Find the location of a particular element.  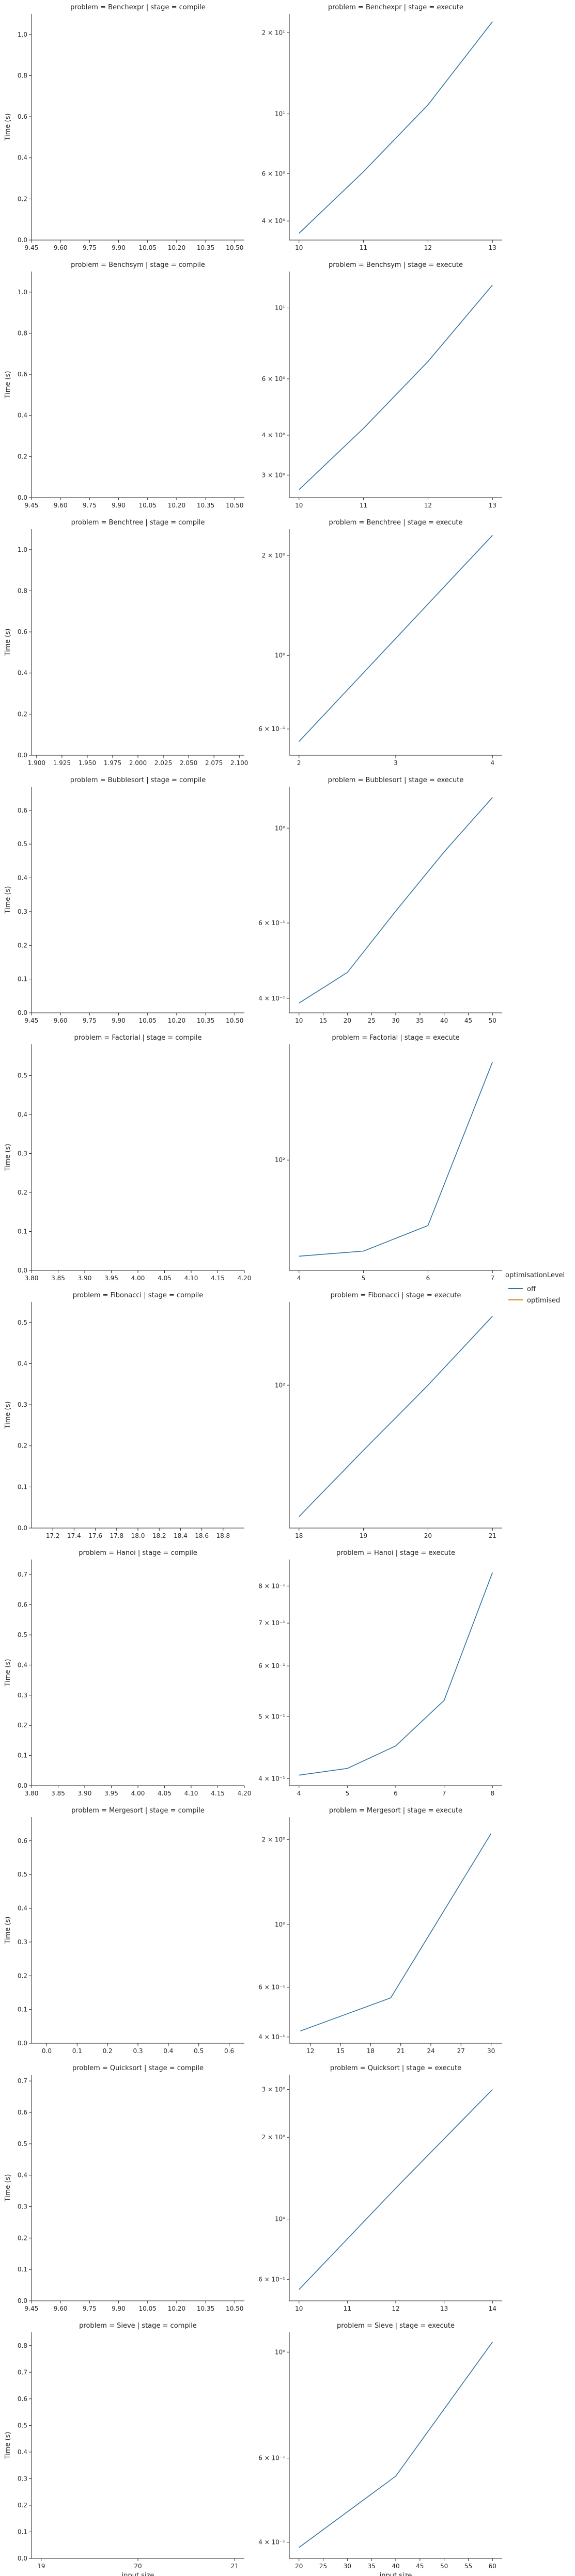

x-tick-label: 3.85 is located at coordinates (58, 1793).